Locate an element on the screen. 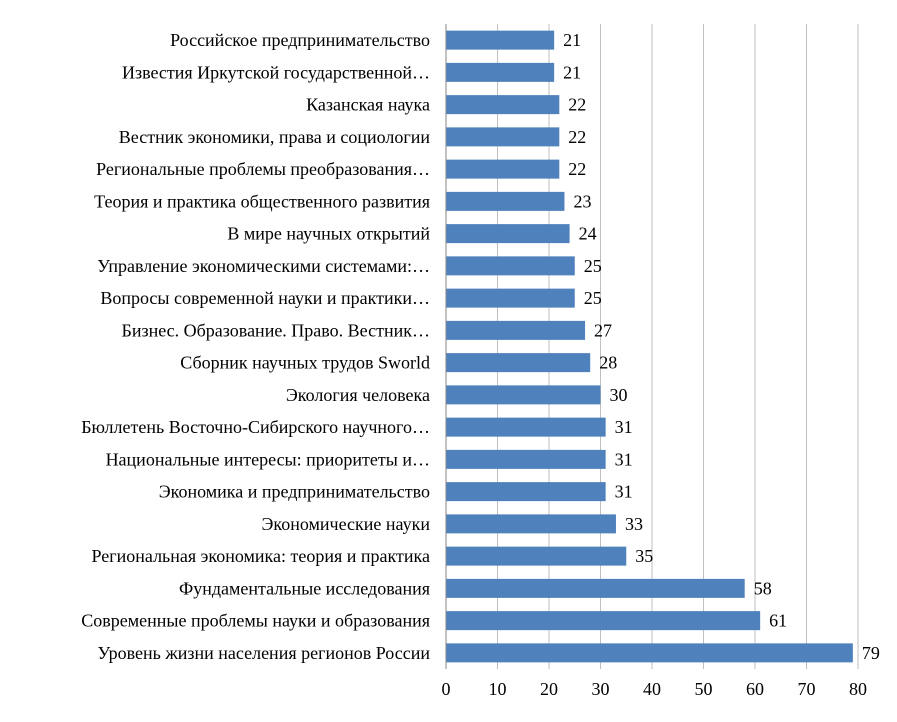  x-tick-label-70: 70 is located at coordinates (807, 689).